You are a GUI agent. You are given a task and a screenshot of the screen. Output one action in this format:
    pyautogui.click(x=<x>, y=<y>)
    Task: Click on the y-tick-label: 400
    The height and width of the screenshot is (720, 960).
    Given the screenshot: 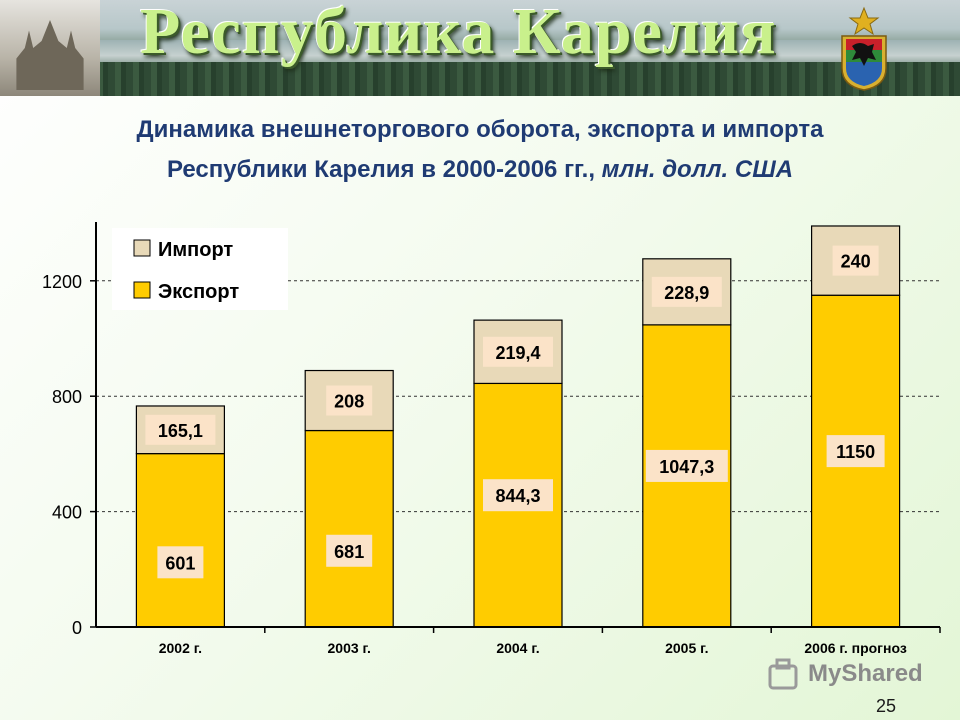 What is the action you would take?
    pyautogui.click(x=67, y=513)
    